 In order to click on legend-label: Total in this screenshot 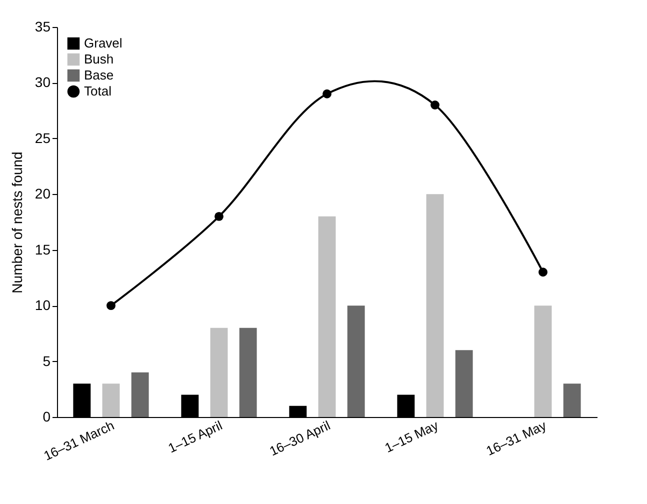, I will do `click(98, 91)`.